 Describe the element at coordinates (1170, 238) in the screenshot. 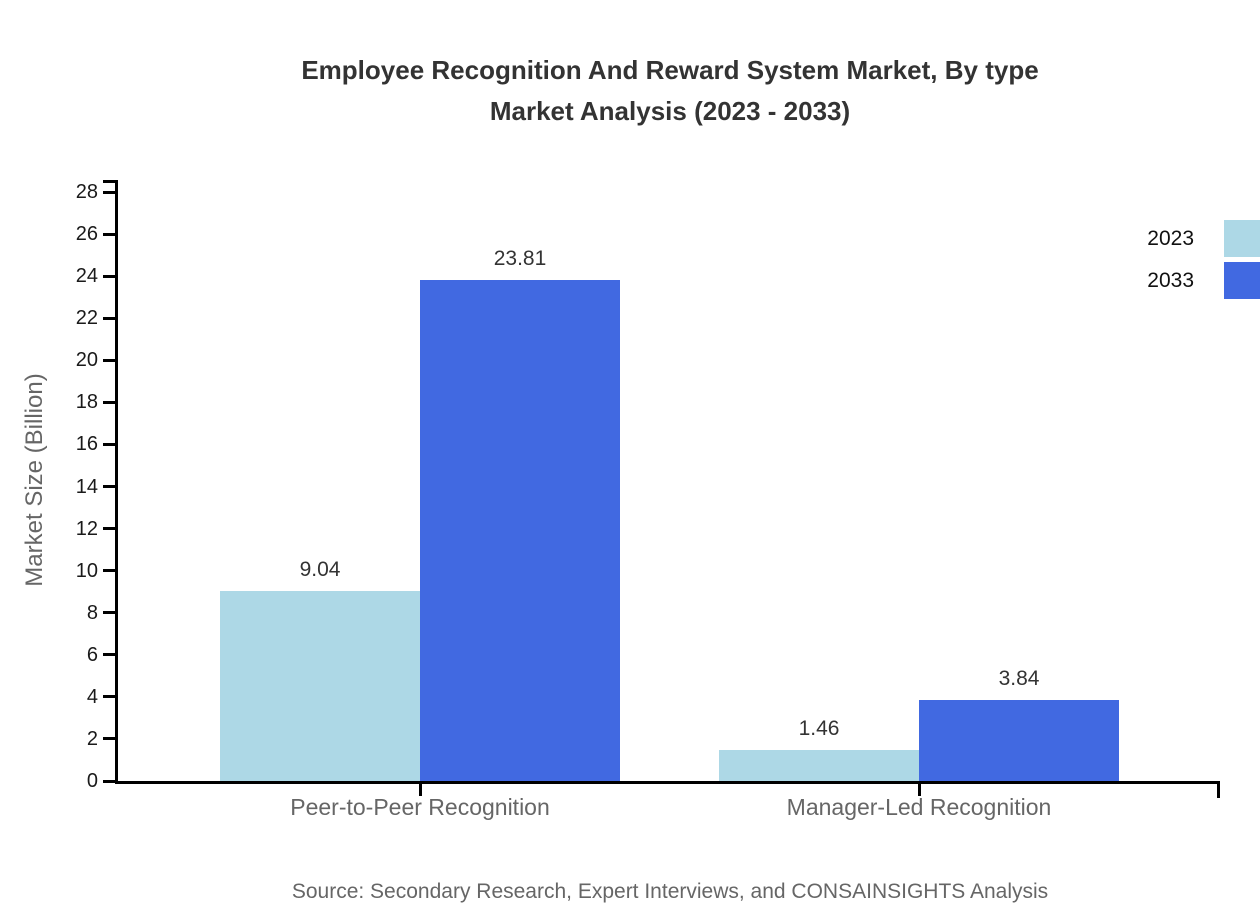

I see `legend-label: 2023` at that location.